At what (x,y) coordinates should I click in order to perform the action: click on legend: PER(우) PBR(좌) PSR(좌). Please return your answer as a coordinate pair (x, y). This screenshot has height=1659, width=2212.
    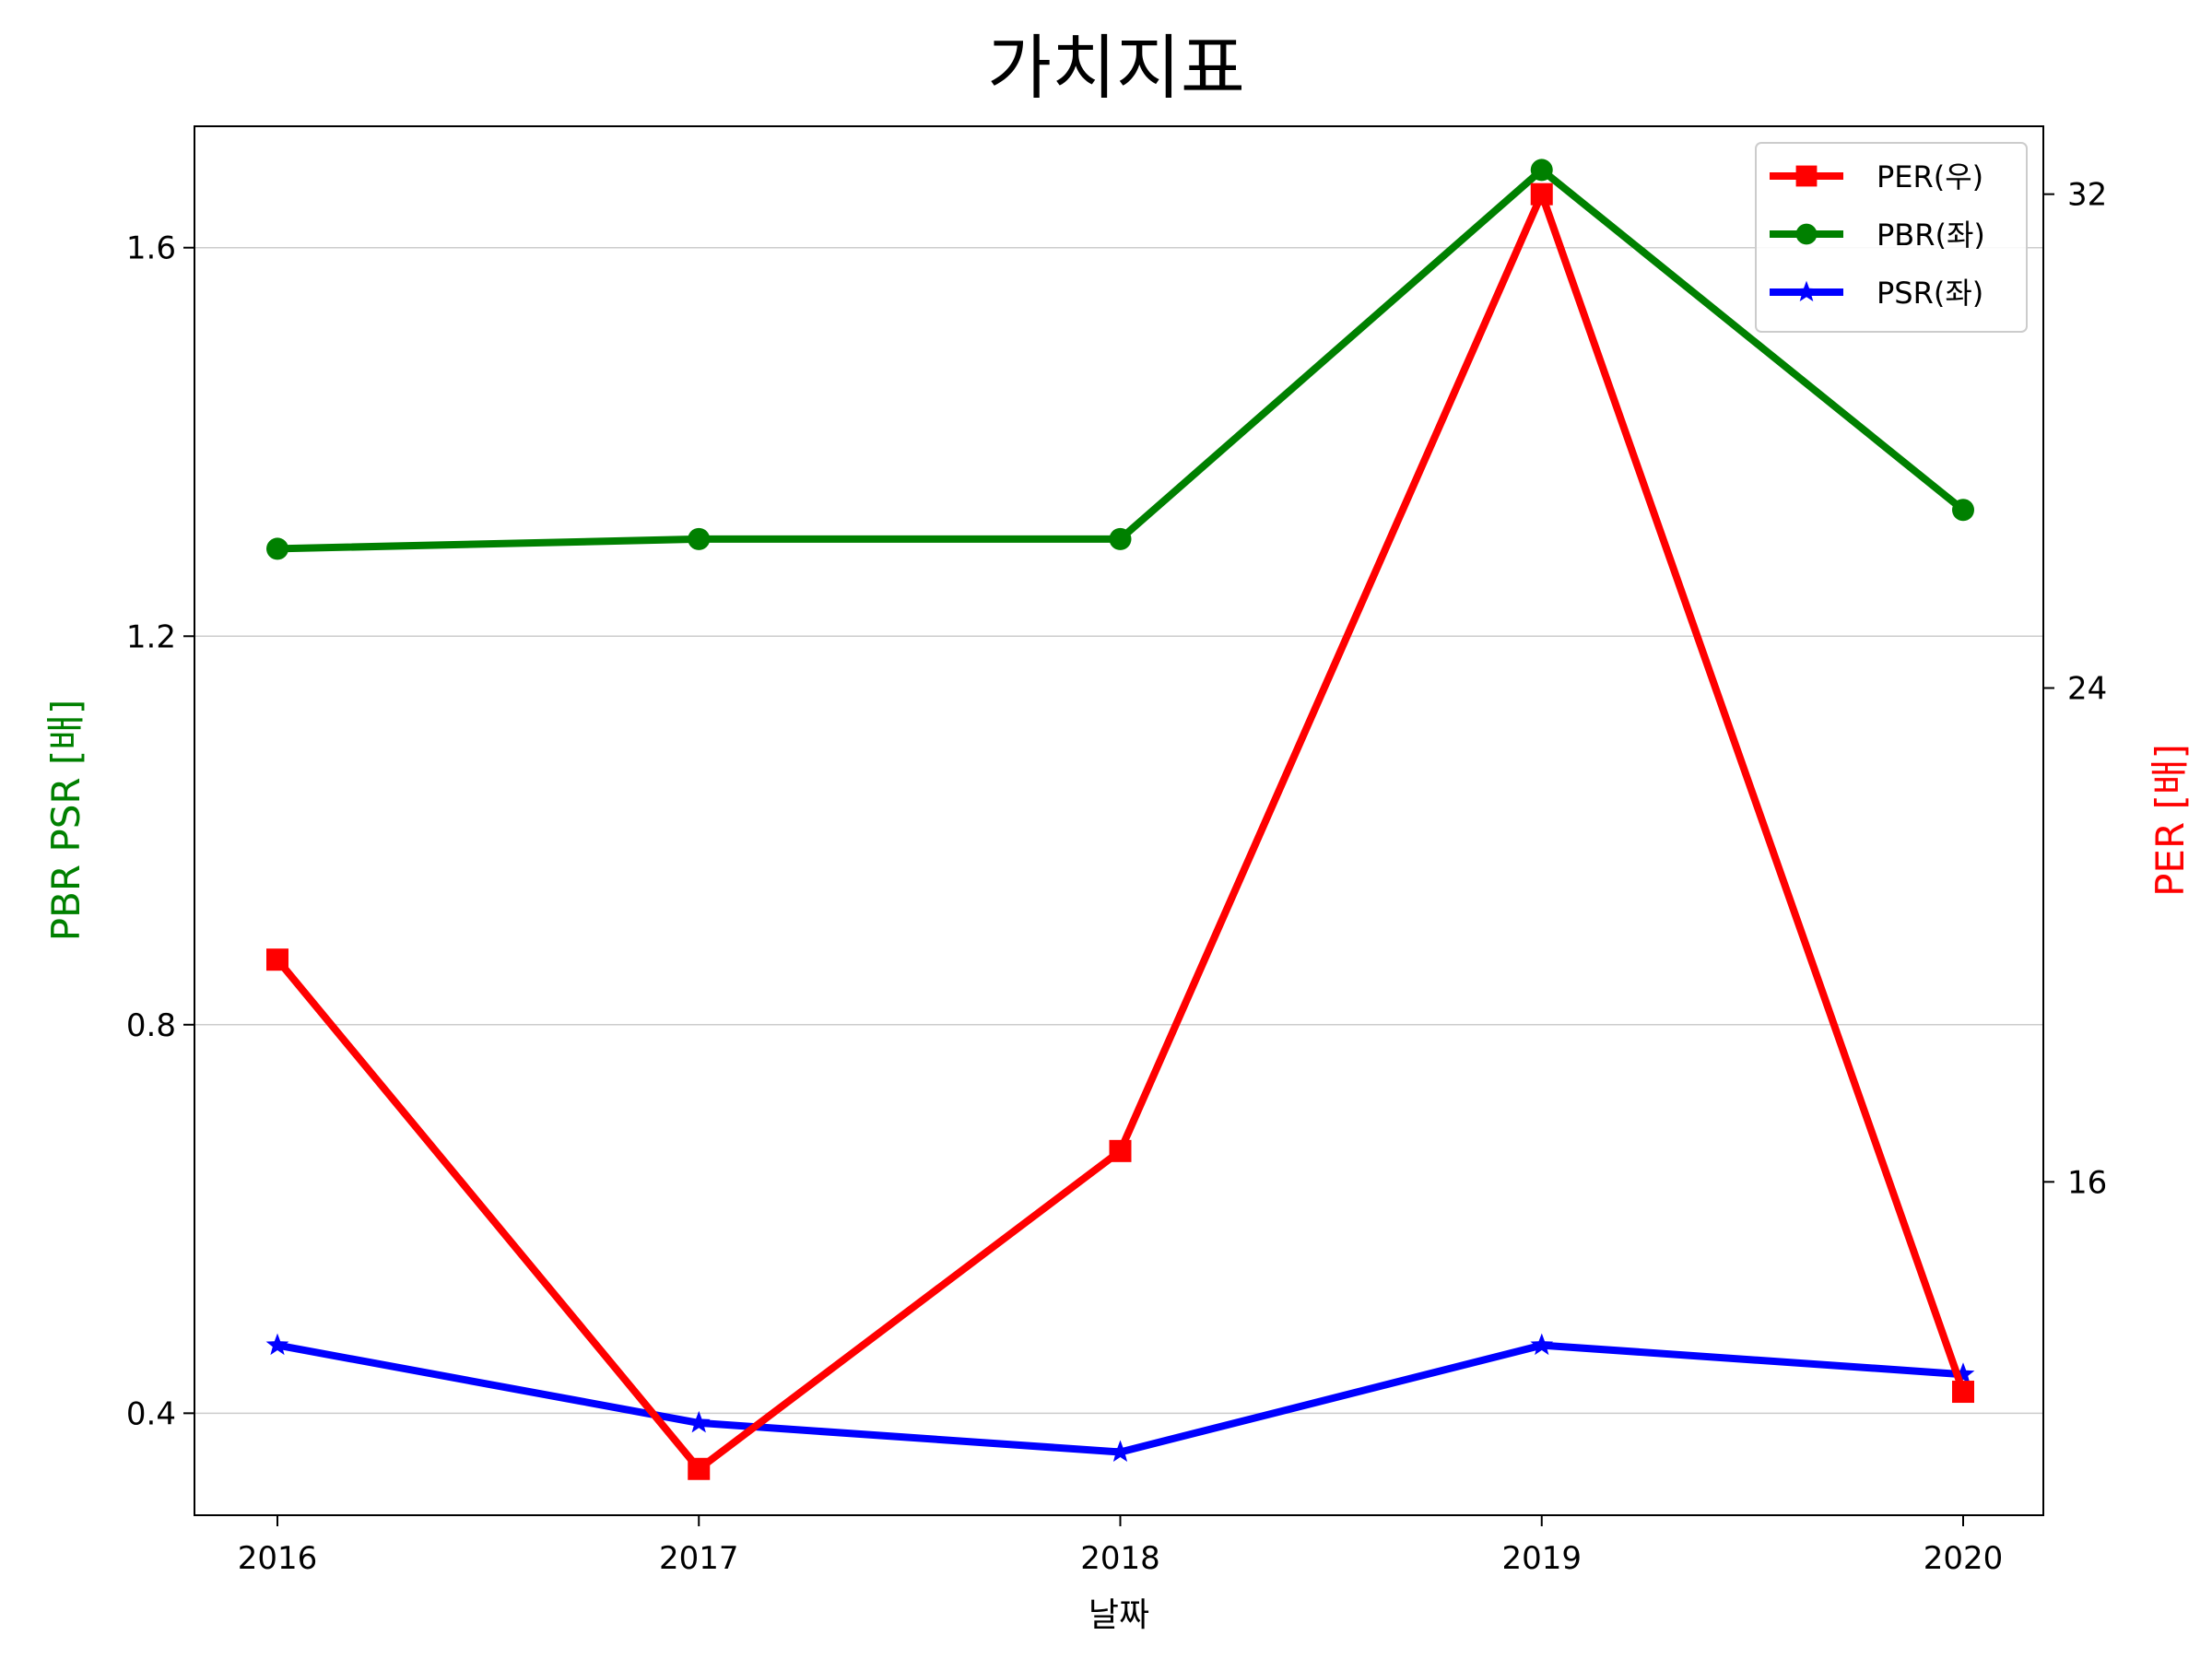
    Looking at the image, I should click on (1891, 237).